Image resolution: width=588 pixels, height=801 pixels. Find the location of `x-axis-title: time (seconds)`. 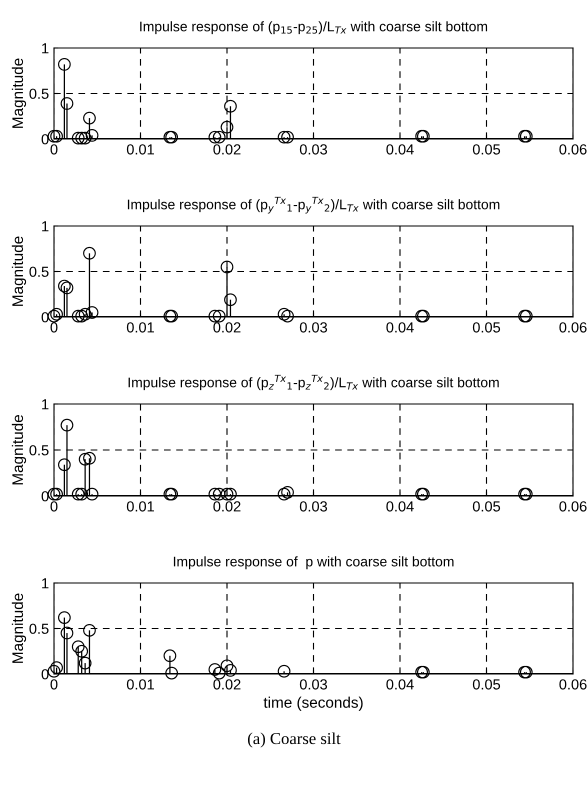

x-axis-title: time (seconds) is located at coordinates (313, 703).